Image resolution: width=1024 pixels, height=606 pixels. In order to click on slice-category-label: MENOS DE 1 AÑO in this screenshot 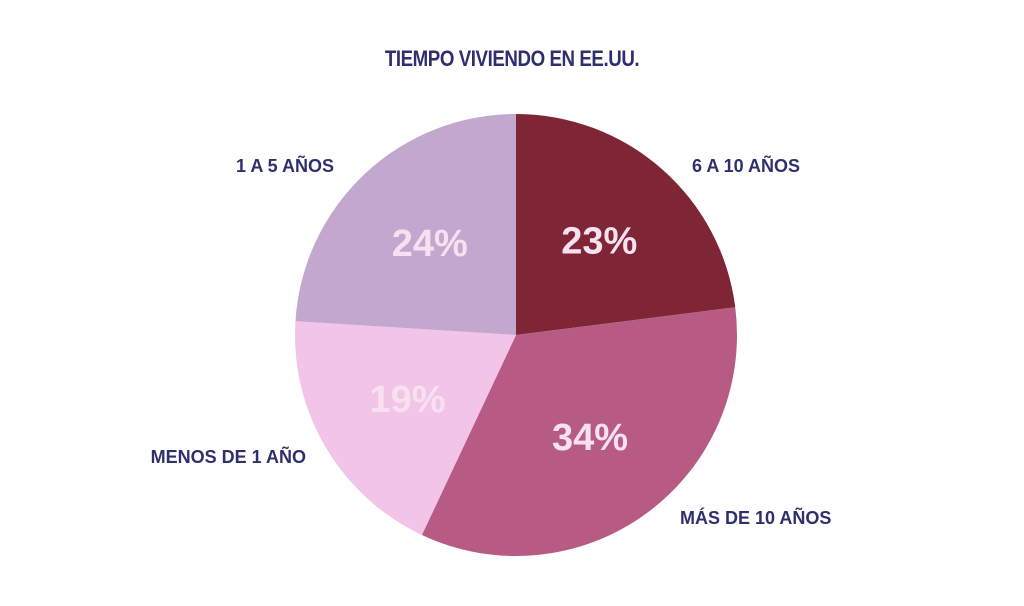, I will do `click(228, 456)`.